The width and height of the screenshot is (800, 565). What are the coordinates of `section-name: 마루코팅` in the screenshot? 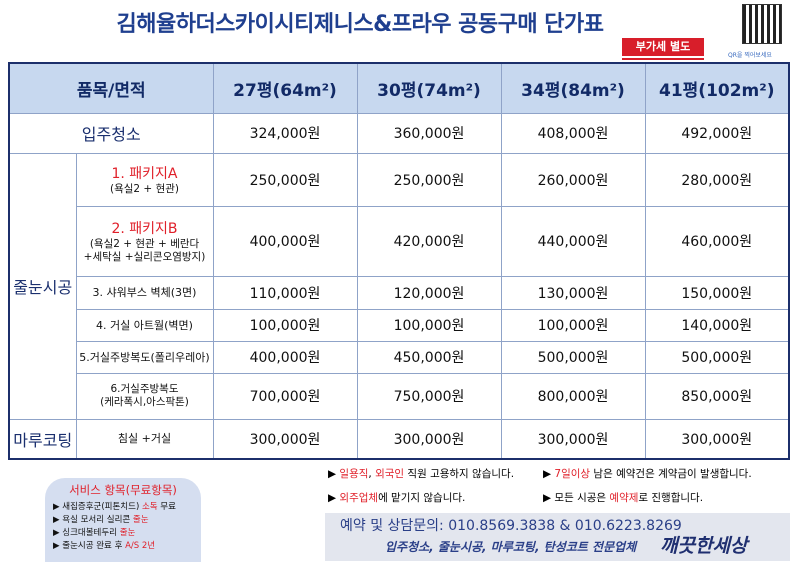 It's located at (42, 439).